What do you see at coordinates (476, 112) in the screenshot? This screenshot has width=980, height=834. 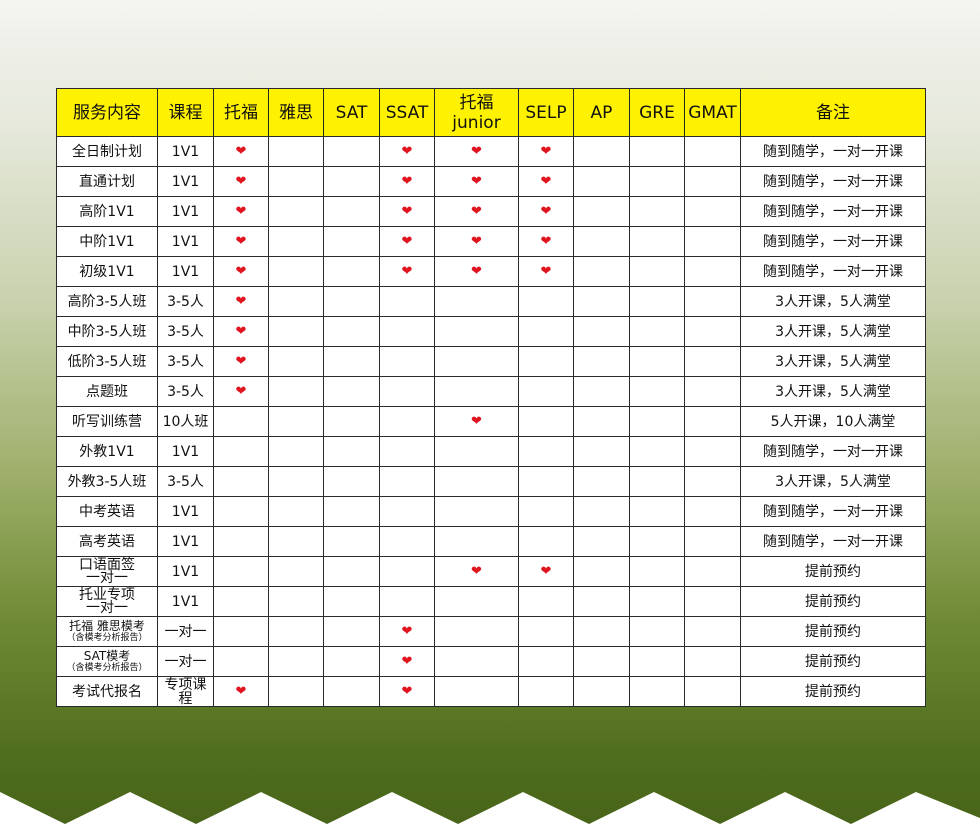 I see `header-toefl-junior: 托福 junior` at bounding box center [476, 112].